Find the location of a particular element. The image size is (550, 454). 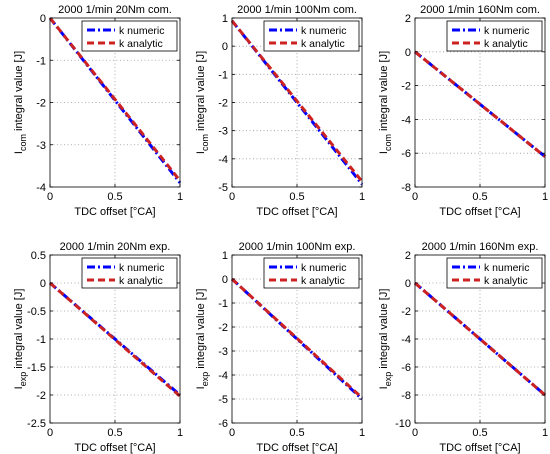

y-tick-label: -0.5 is located at coordinates (36, 312).